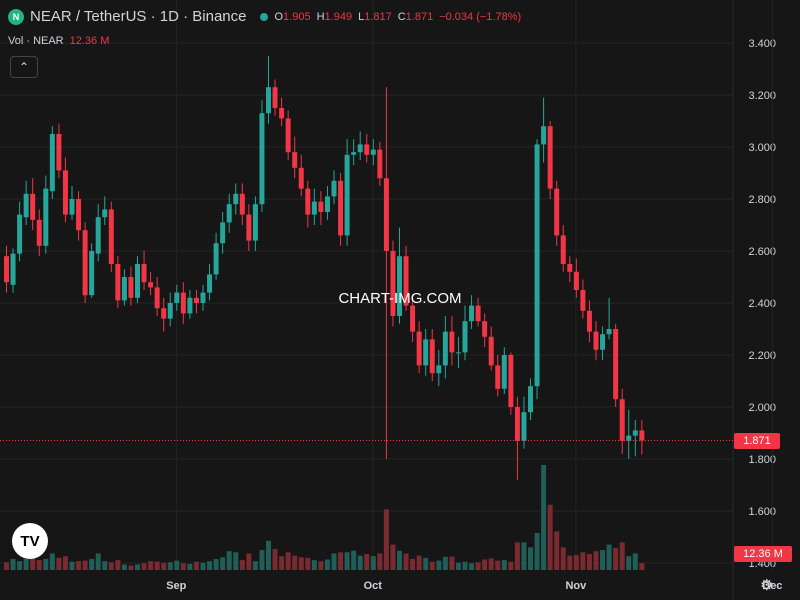 The width and height of the screenshot is (800, 600). I want to click on close-value: 1.871, so click(419, 16).